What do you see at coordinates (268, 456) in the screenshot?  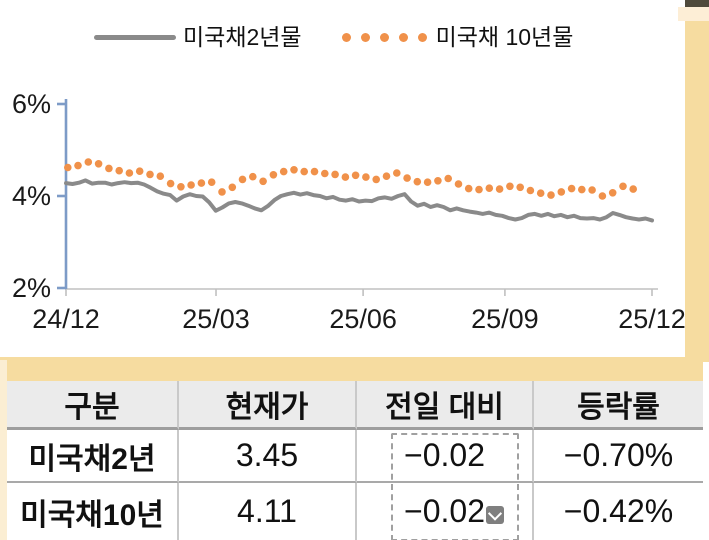 I see `cell-us2y-price: 3.45` at bounding box center [268, 456].